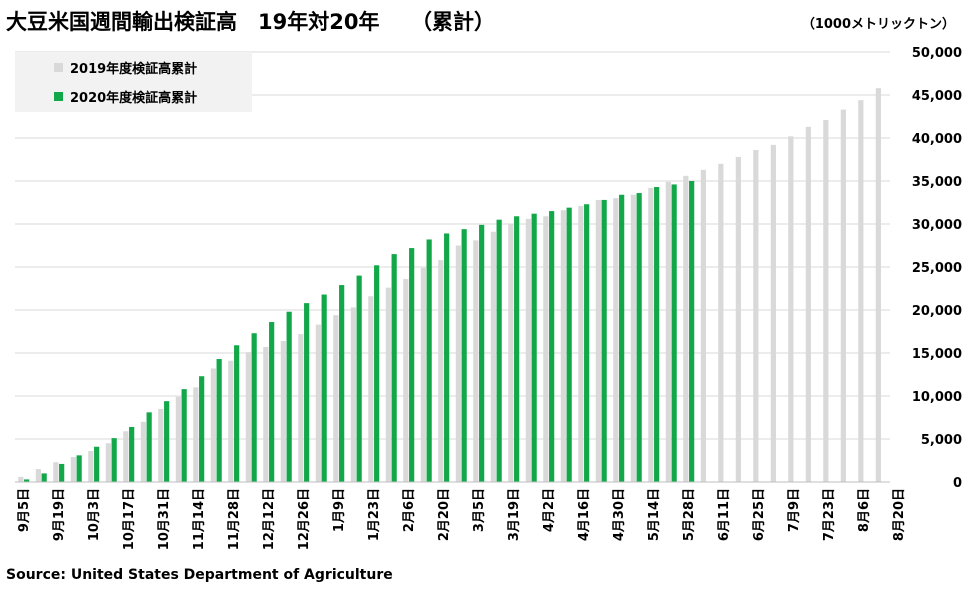 This screenshot has height=590, width=967. Describe the element at coordinates (374, 514) in the screenshot. I see `x-tick-label: 1月23日` at that location.